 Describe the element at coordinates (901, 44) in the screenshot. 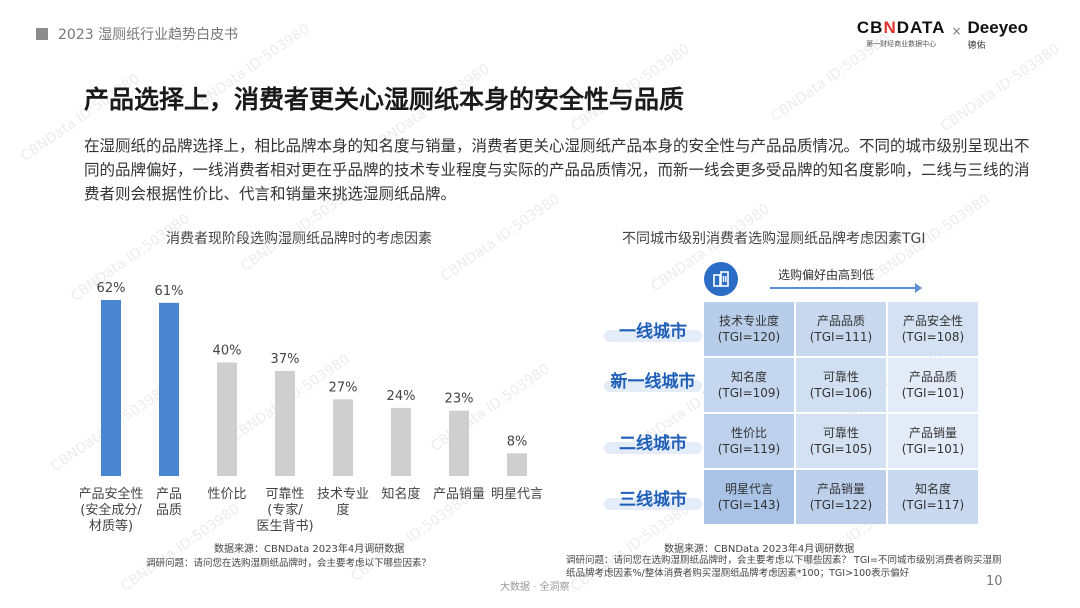

I see `cbndata-logo-subtitle: 第一财经商业数据中心` at that location.